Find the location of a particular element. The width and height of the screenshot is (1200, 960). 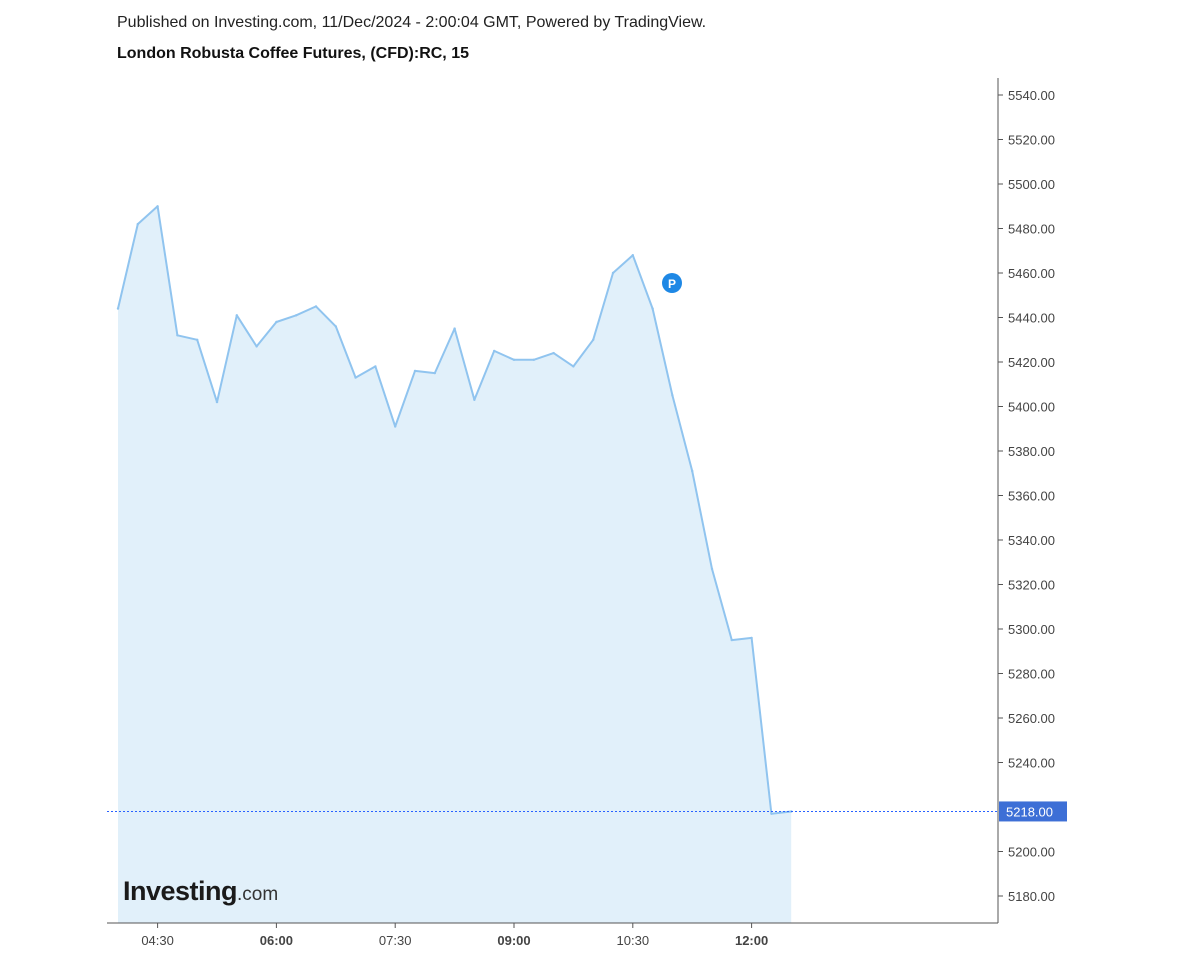

y-tick-label: 5420.00 is located at coordinates (1031, 362).